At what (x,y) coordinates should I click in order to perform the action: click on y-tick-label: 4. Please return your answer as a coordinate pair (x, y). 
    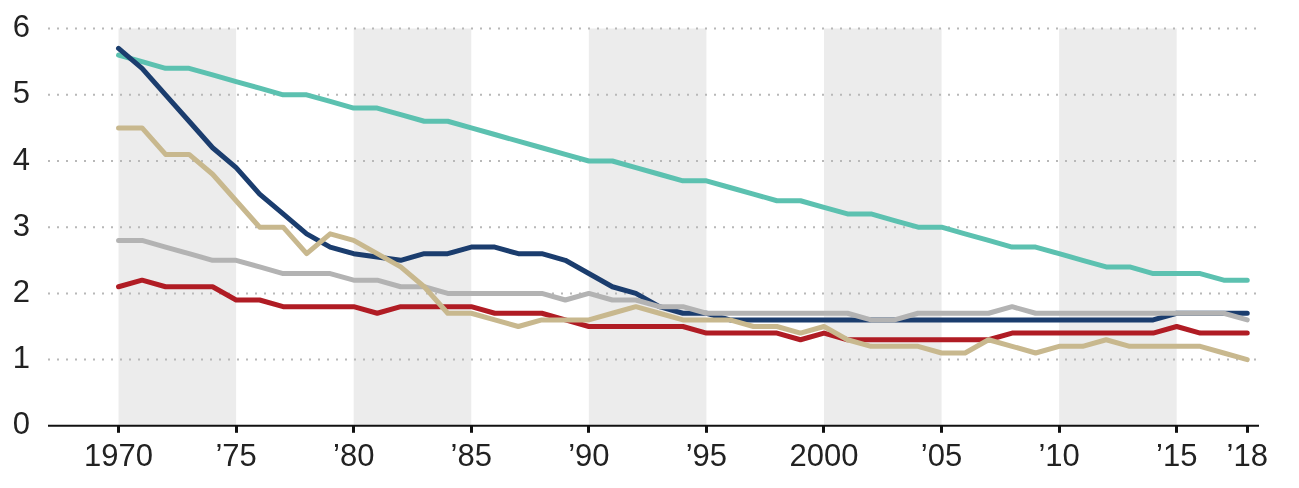
    Looking at the image, I should click on (21, 159).